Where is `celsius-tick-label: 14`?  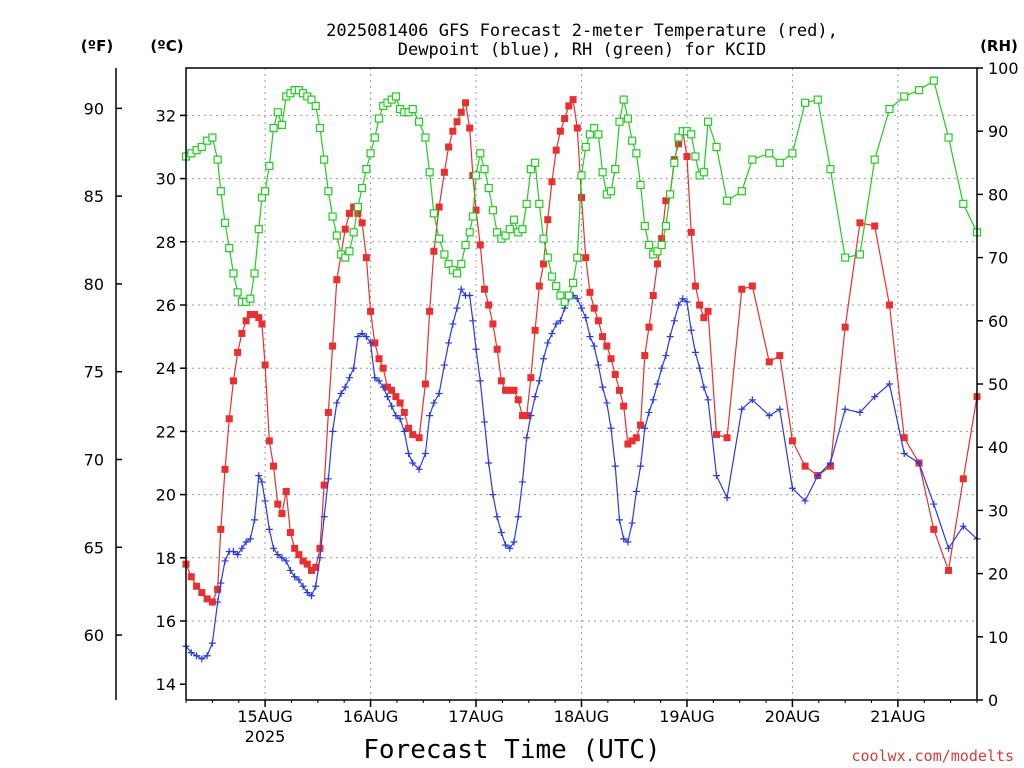
celsius-tick-label: 14 is located at coordinates (166, 684).